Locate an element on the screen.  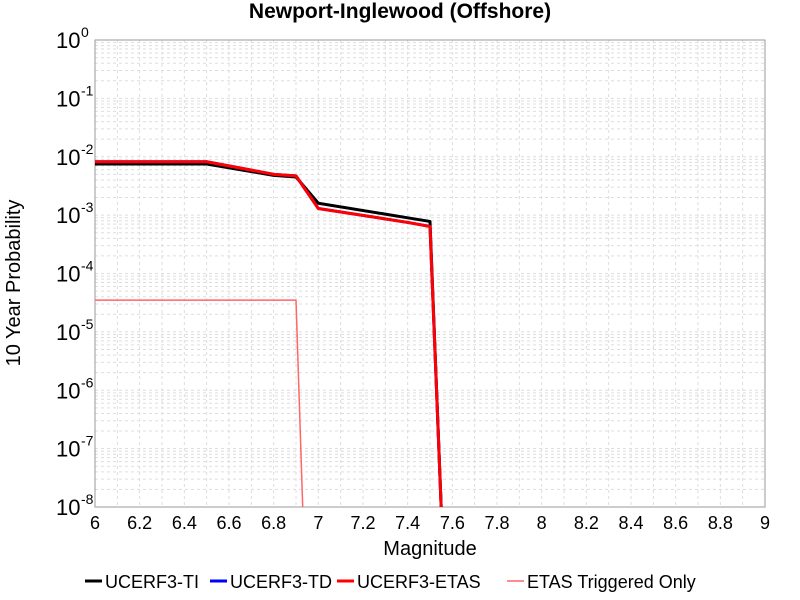
x-tick-label: 8.2 is located at coordinates (586, 523).